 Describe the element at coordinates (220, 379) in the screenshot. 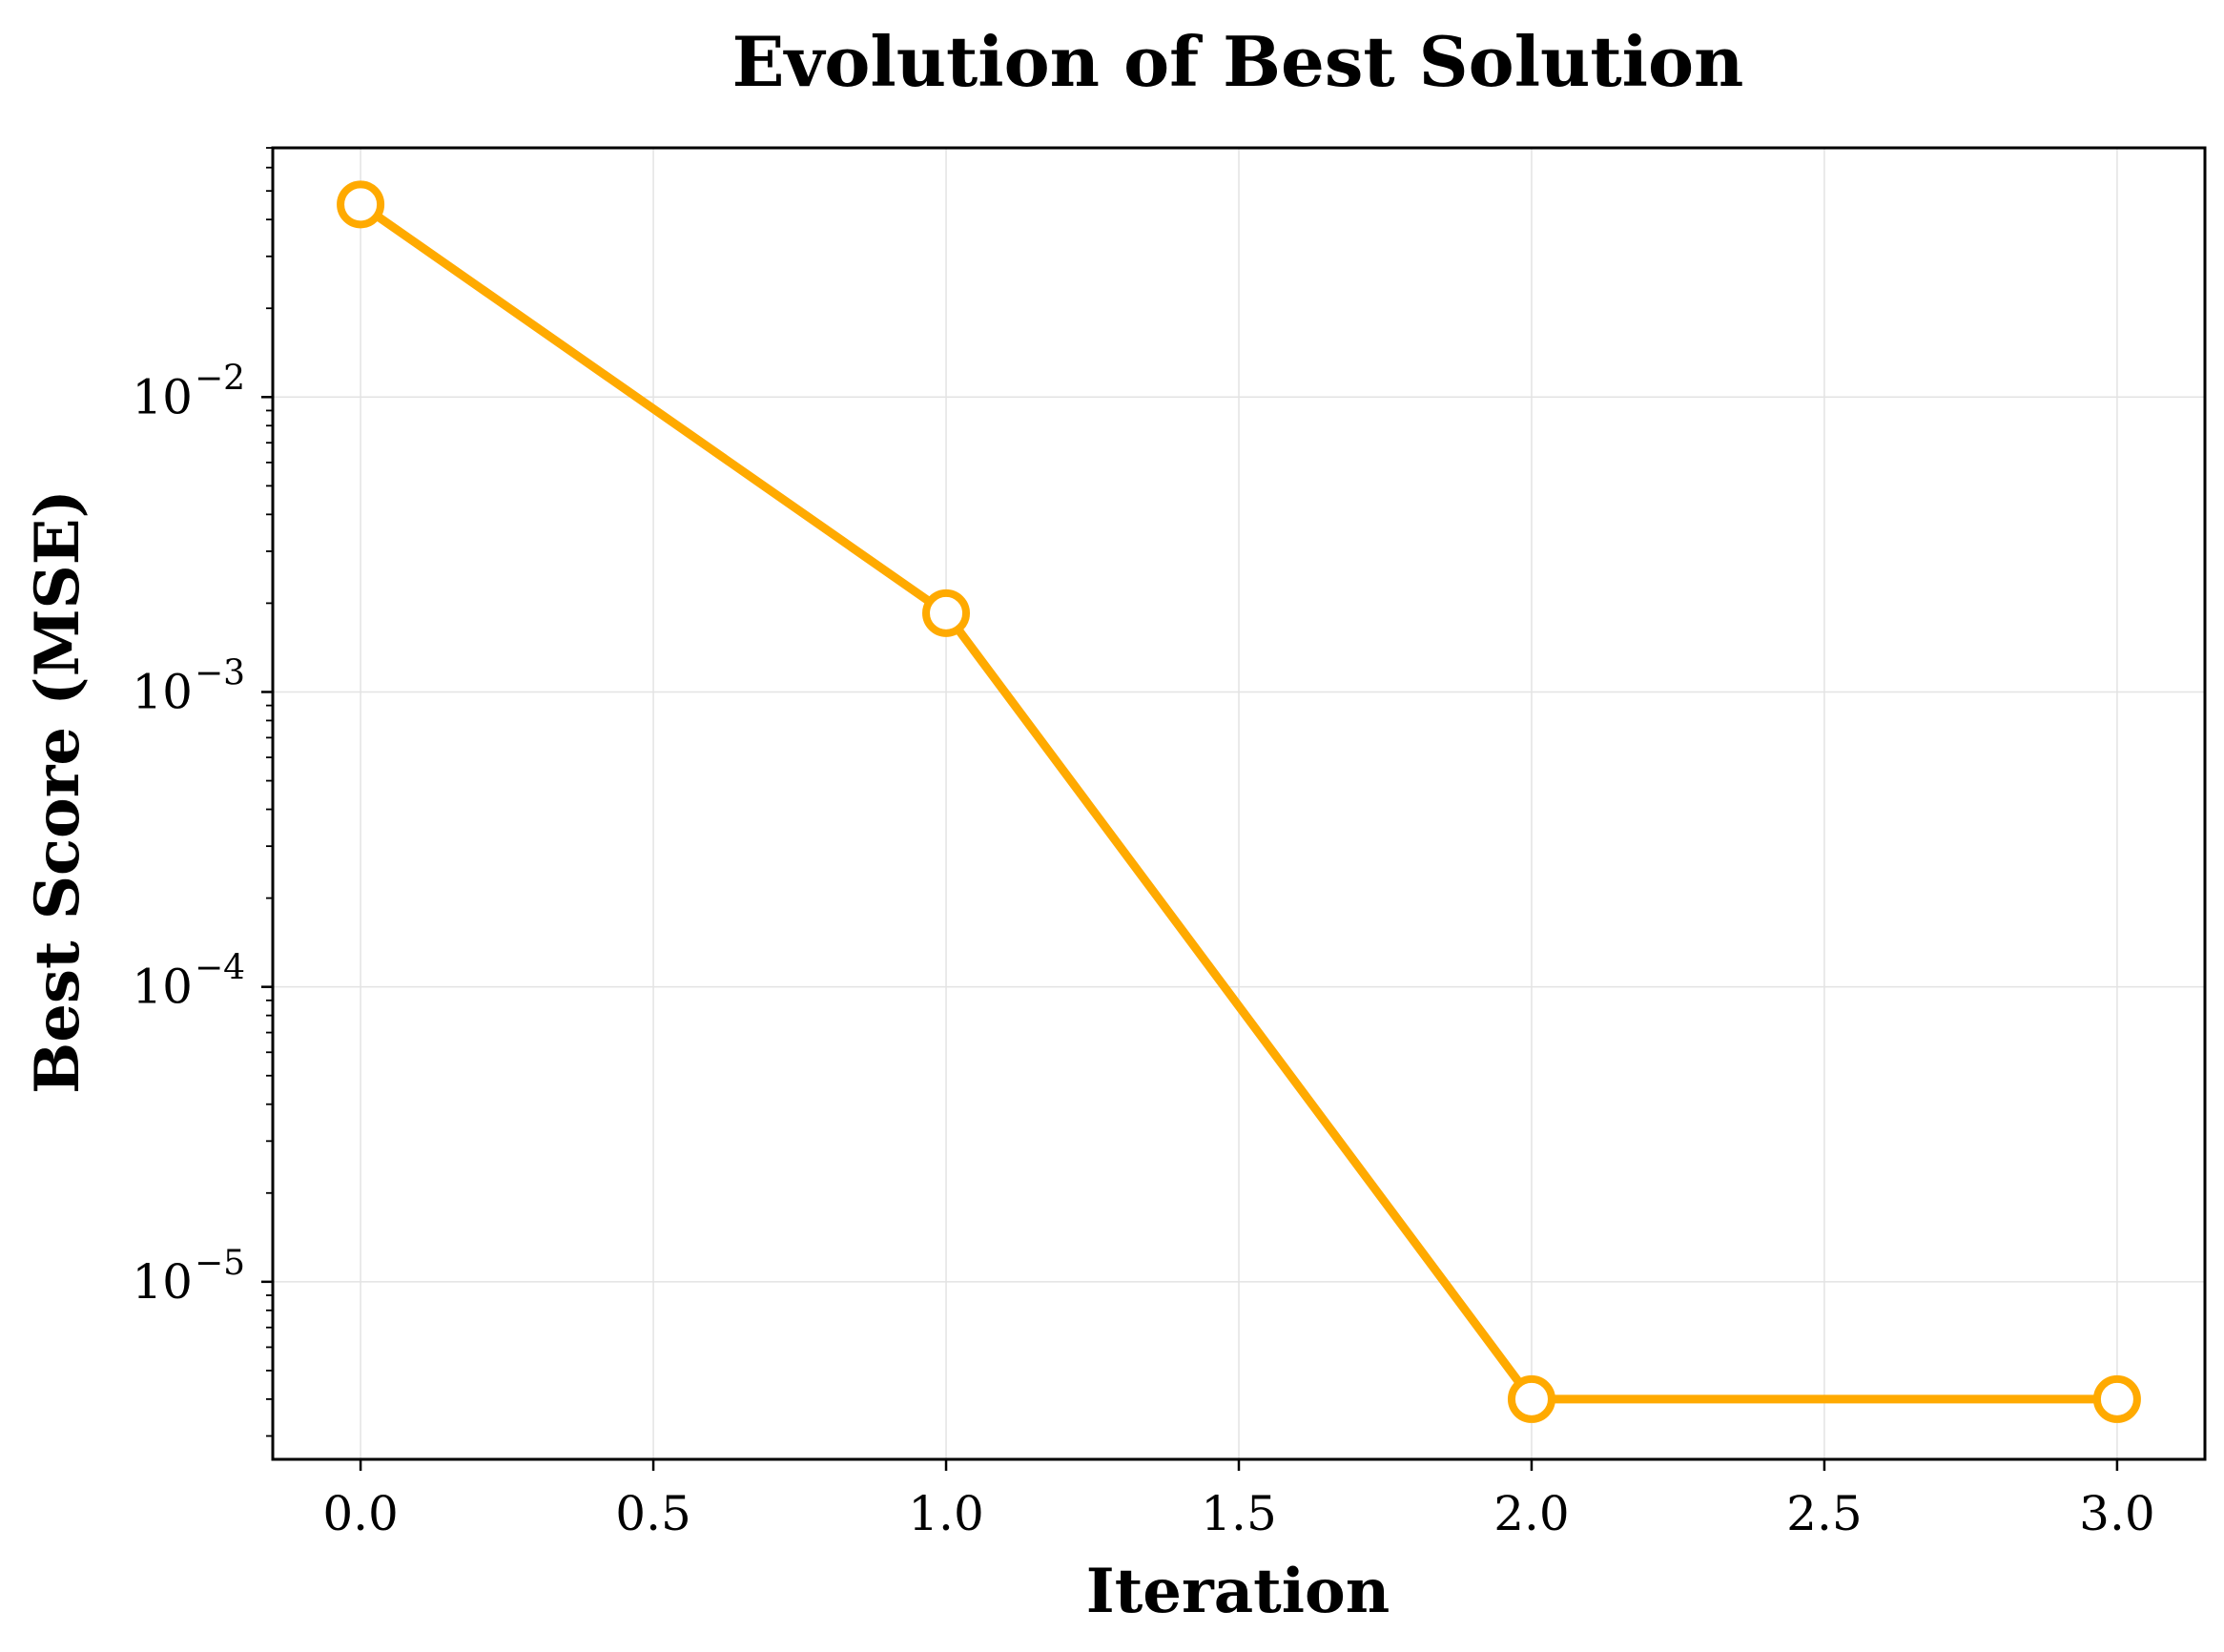

I see `y-tick-label-exponent: −2` at that location.